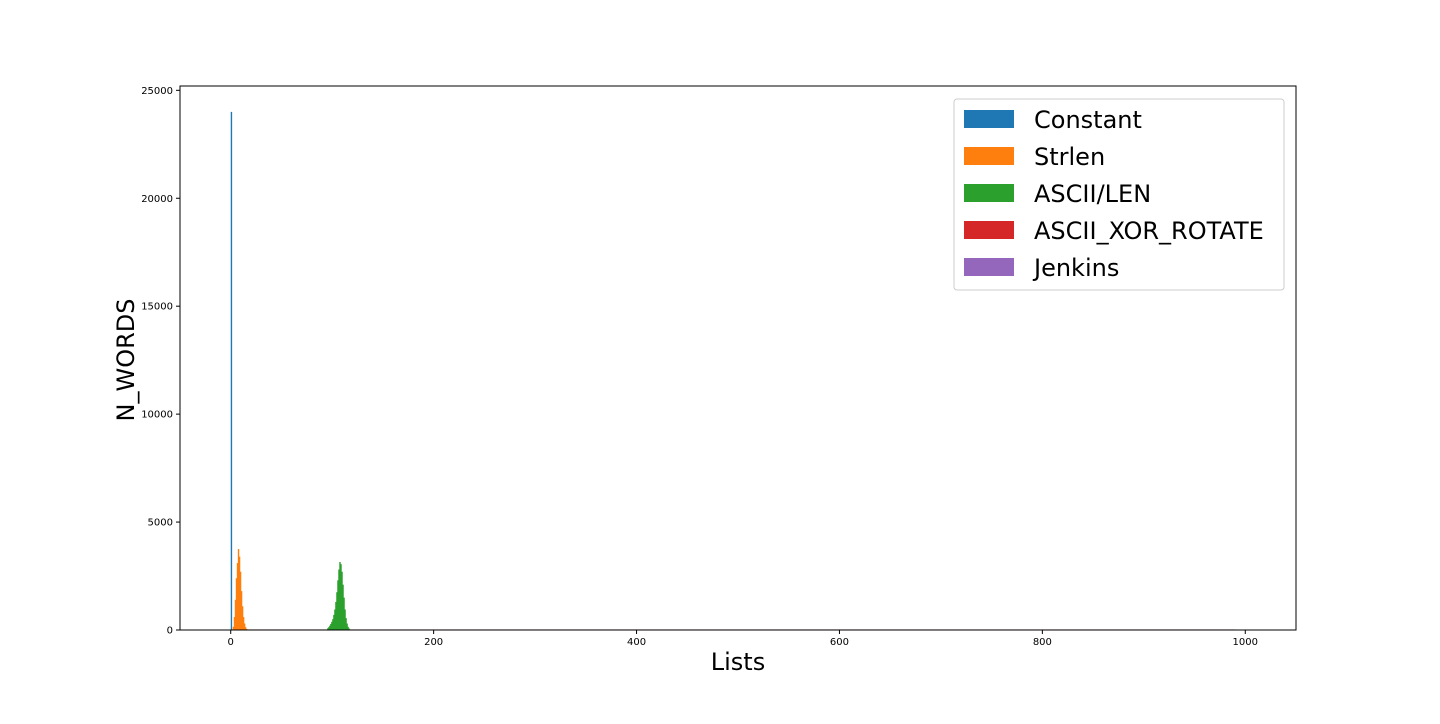 The image size is (1440, 724). I want to click on y-axis: 0 5000 10000 15000 20000 25000, so click(160, 361).